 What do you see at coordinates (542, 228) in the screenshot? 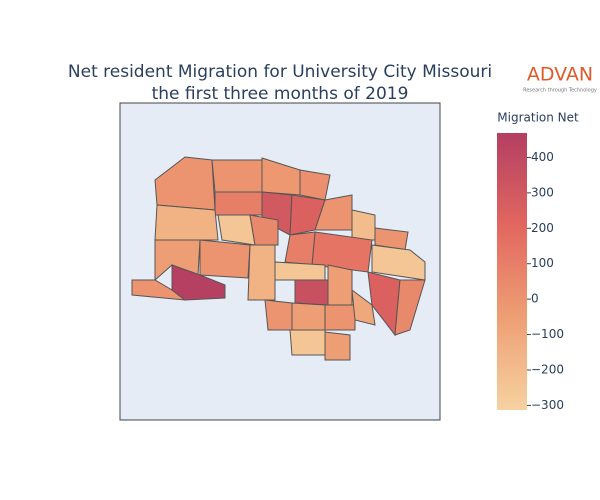
I see `colorbar-tick-label: 200` at bounding box center [542, 228].